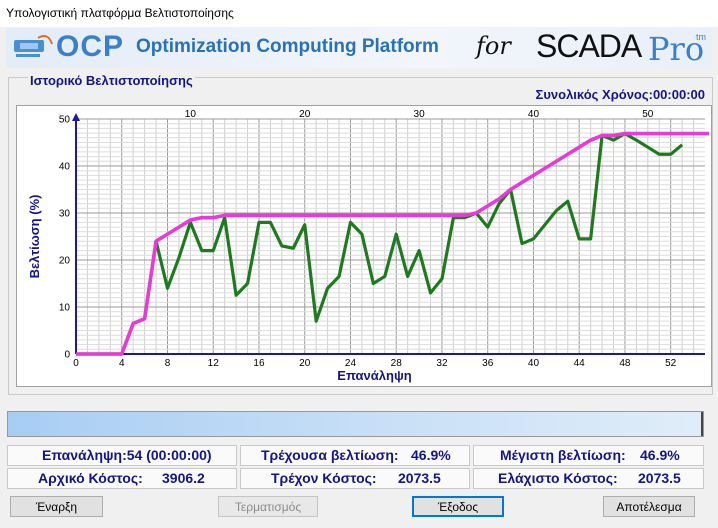 This screenshot has height=528, width=718. I want to click on x-tick-label: 32, so click(442, 363).